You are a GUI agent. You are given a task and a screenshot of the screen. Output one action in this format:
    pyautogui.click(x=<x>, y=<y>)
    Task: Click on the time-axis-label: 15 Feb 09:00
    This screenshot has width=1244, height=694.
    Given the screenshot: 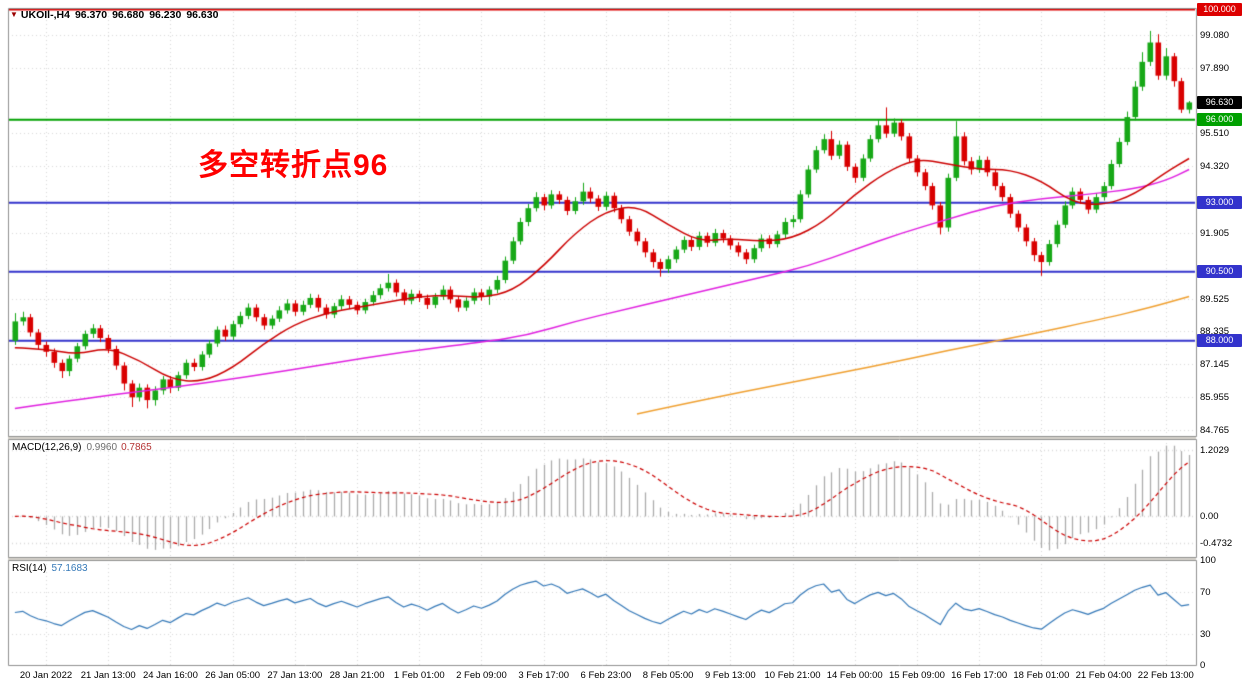 What is the action you would take?
    pyautogui.click(x=916, y=675)
    